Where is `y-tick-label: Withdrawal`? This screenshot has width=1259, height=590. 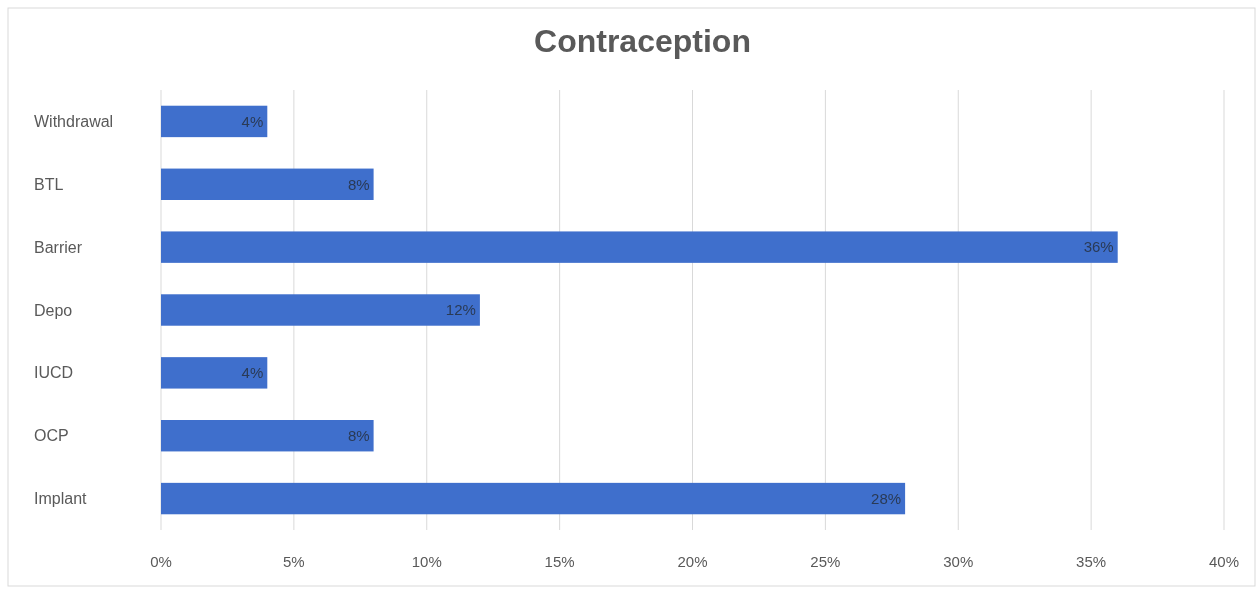 y-tick-label: Withdrawal is located at coordinates (74, 122).